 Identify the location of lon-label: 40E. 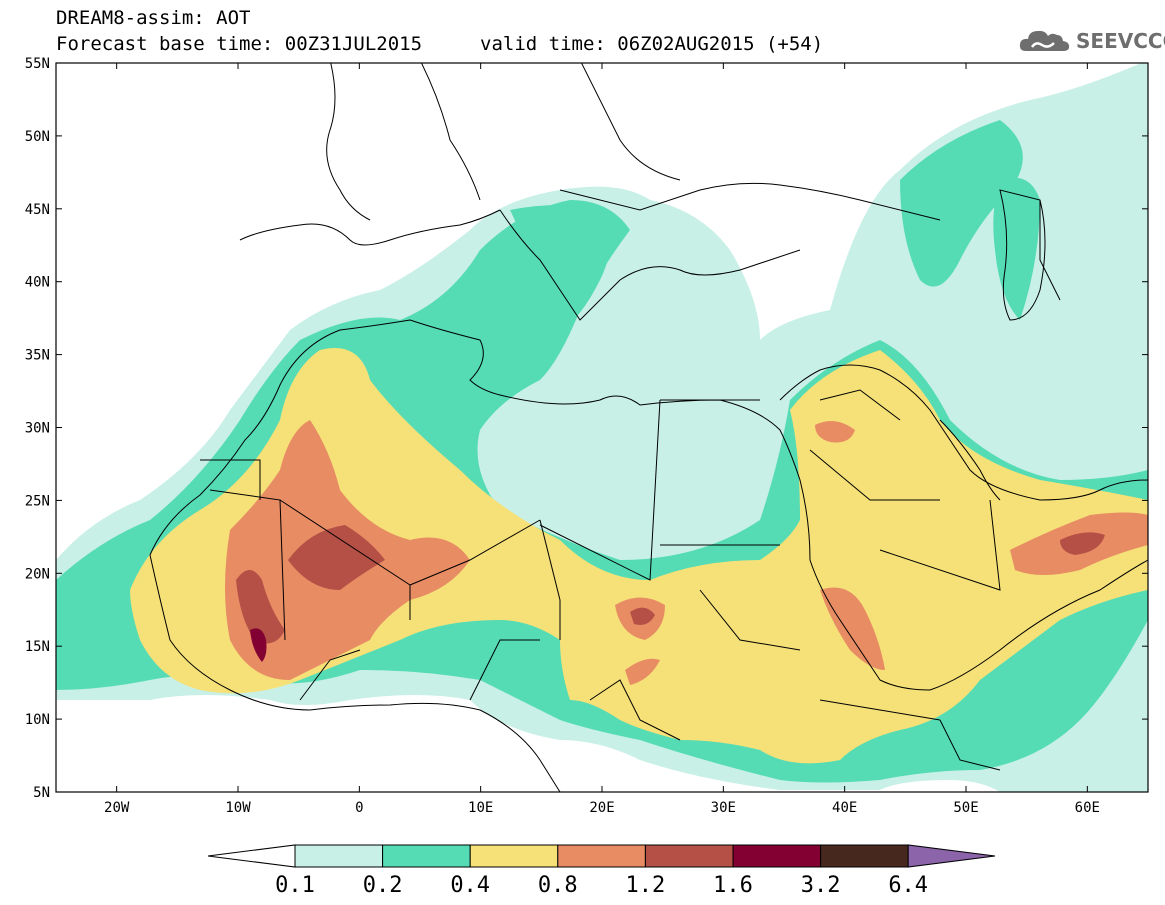
(844, 808).